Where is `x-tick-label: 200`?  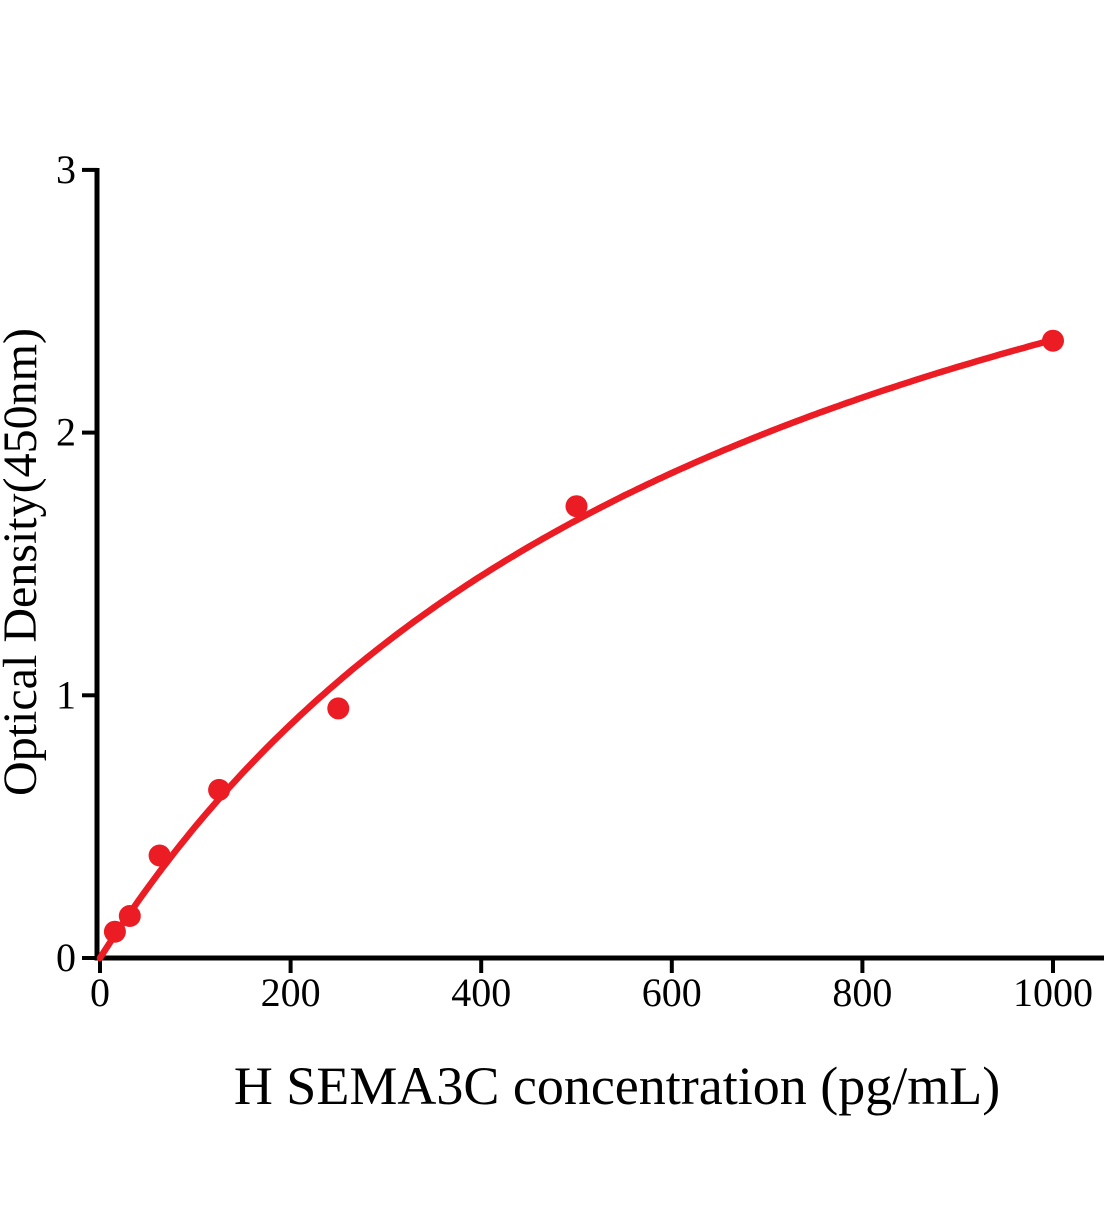
x-tick-label: 200 is located at coordinates (291, 992).